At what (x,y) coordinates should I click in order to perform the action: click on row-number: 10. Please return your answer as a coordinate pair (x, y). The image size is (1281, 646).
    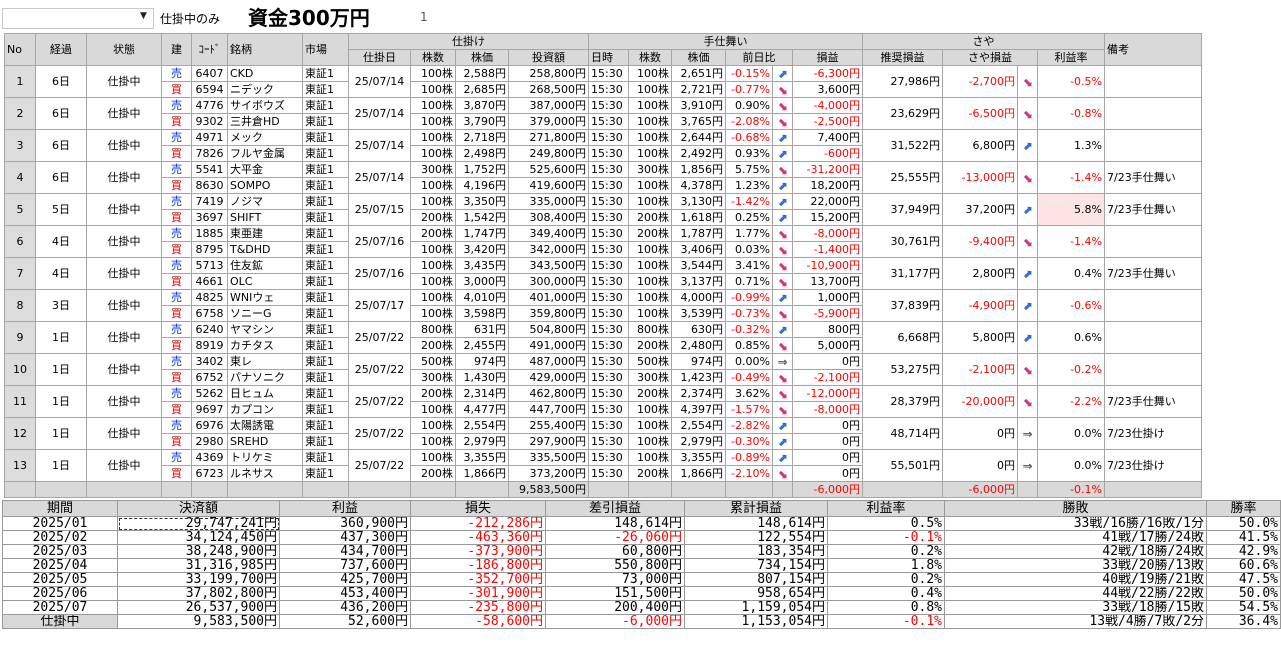
    Looking at the image, I should click on (20, 369).